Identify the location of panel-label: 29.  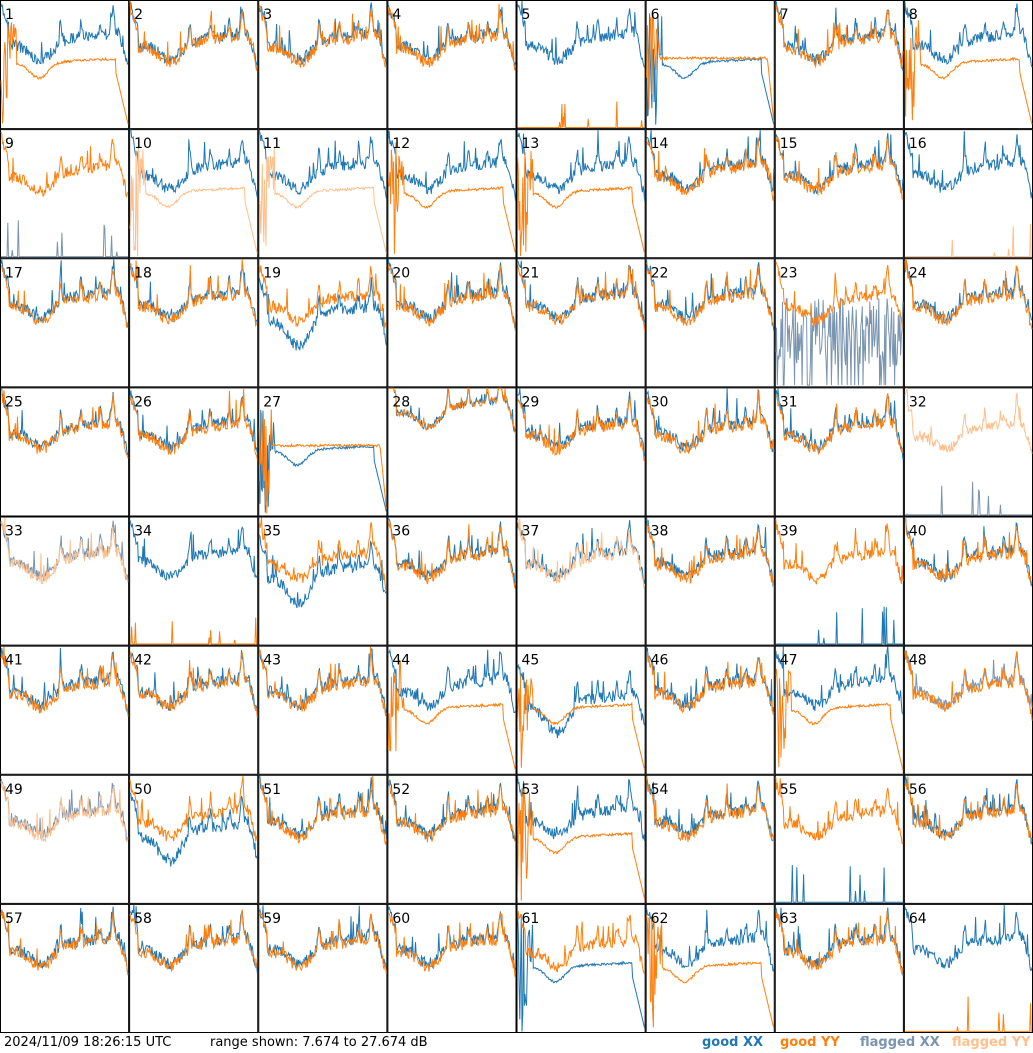
(531, 402).